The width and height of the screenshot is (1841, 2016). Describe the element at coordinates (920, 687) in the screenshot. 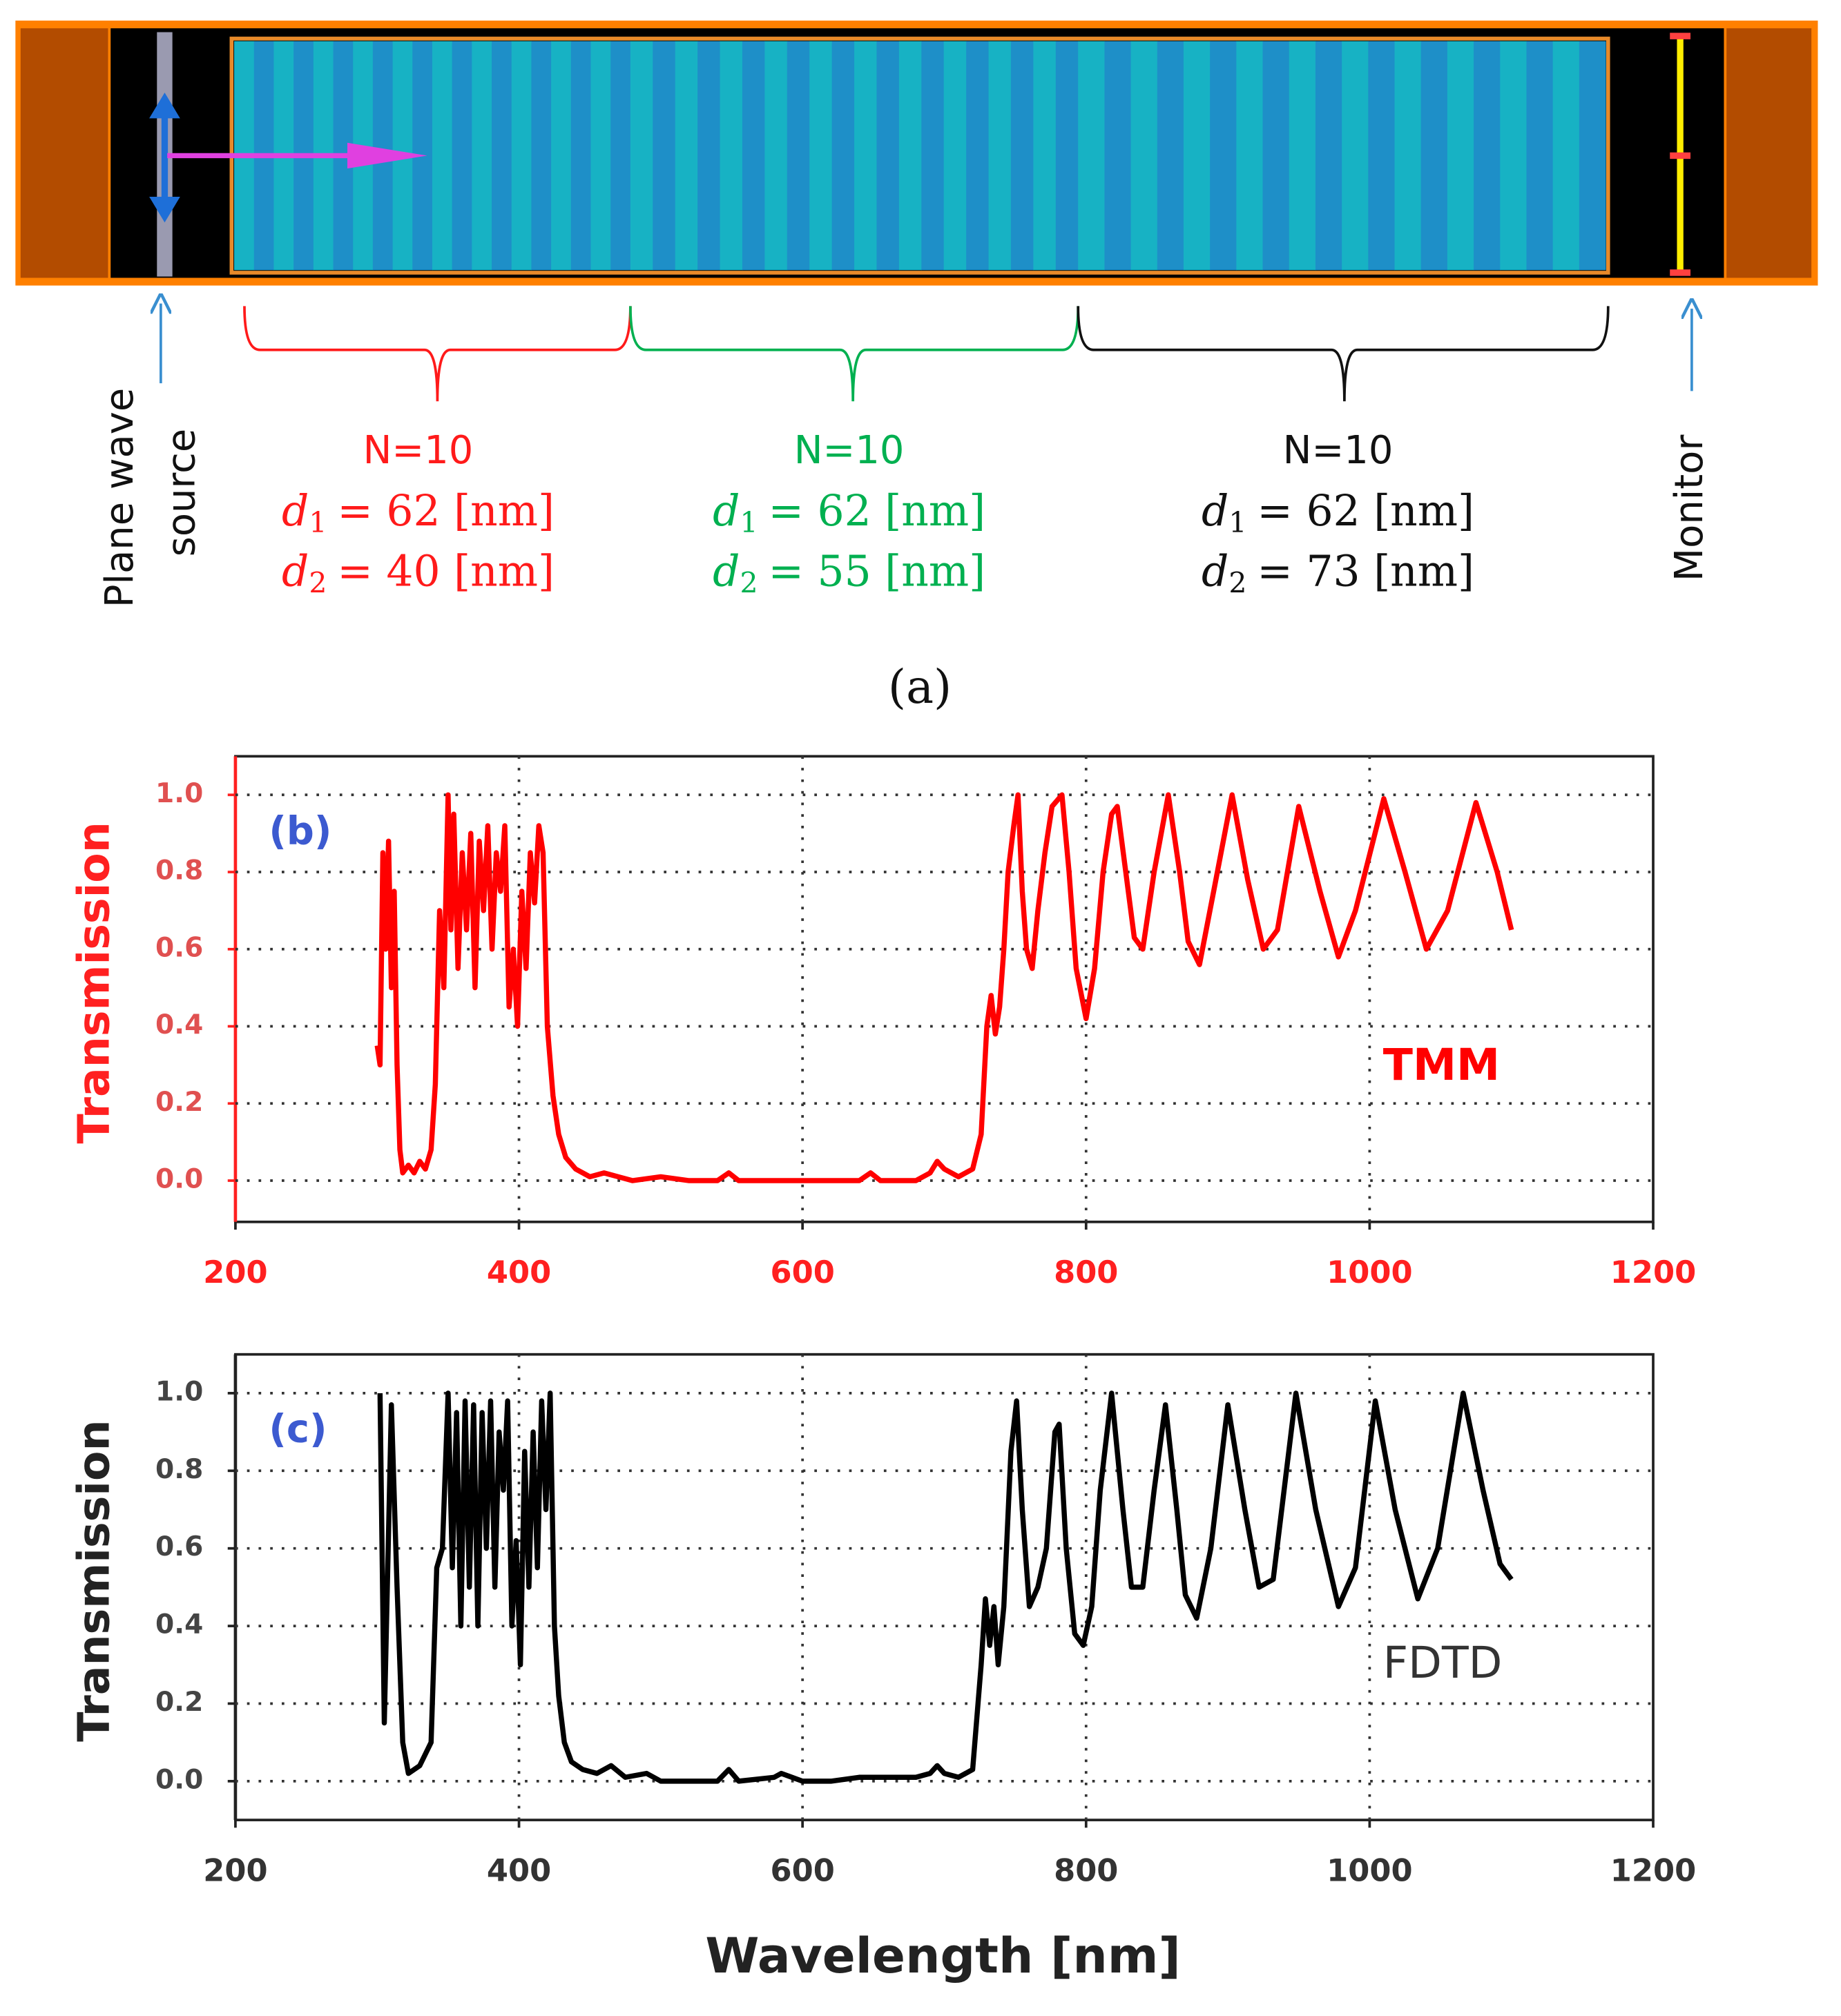

I see `caption: (a)` at that location.